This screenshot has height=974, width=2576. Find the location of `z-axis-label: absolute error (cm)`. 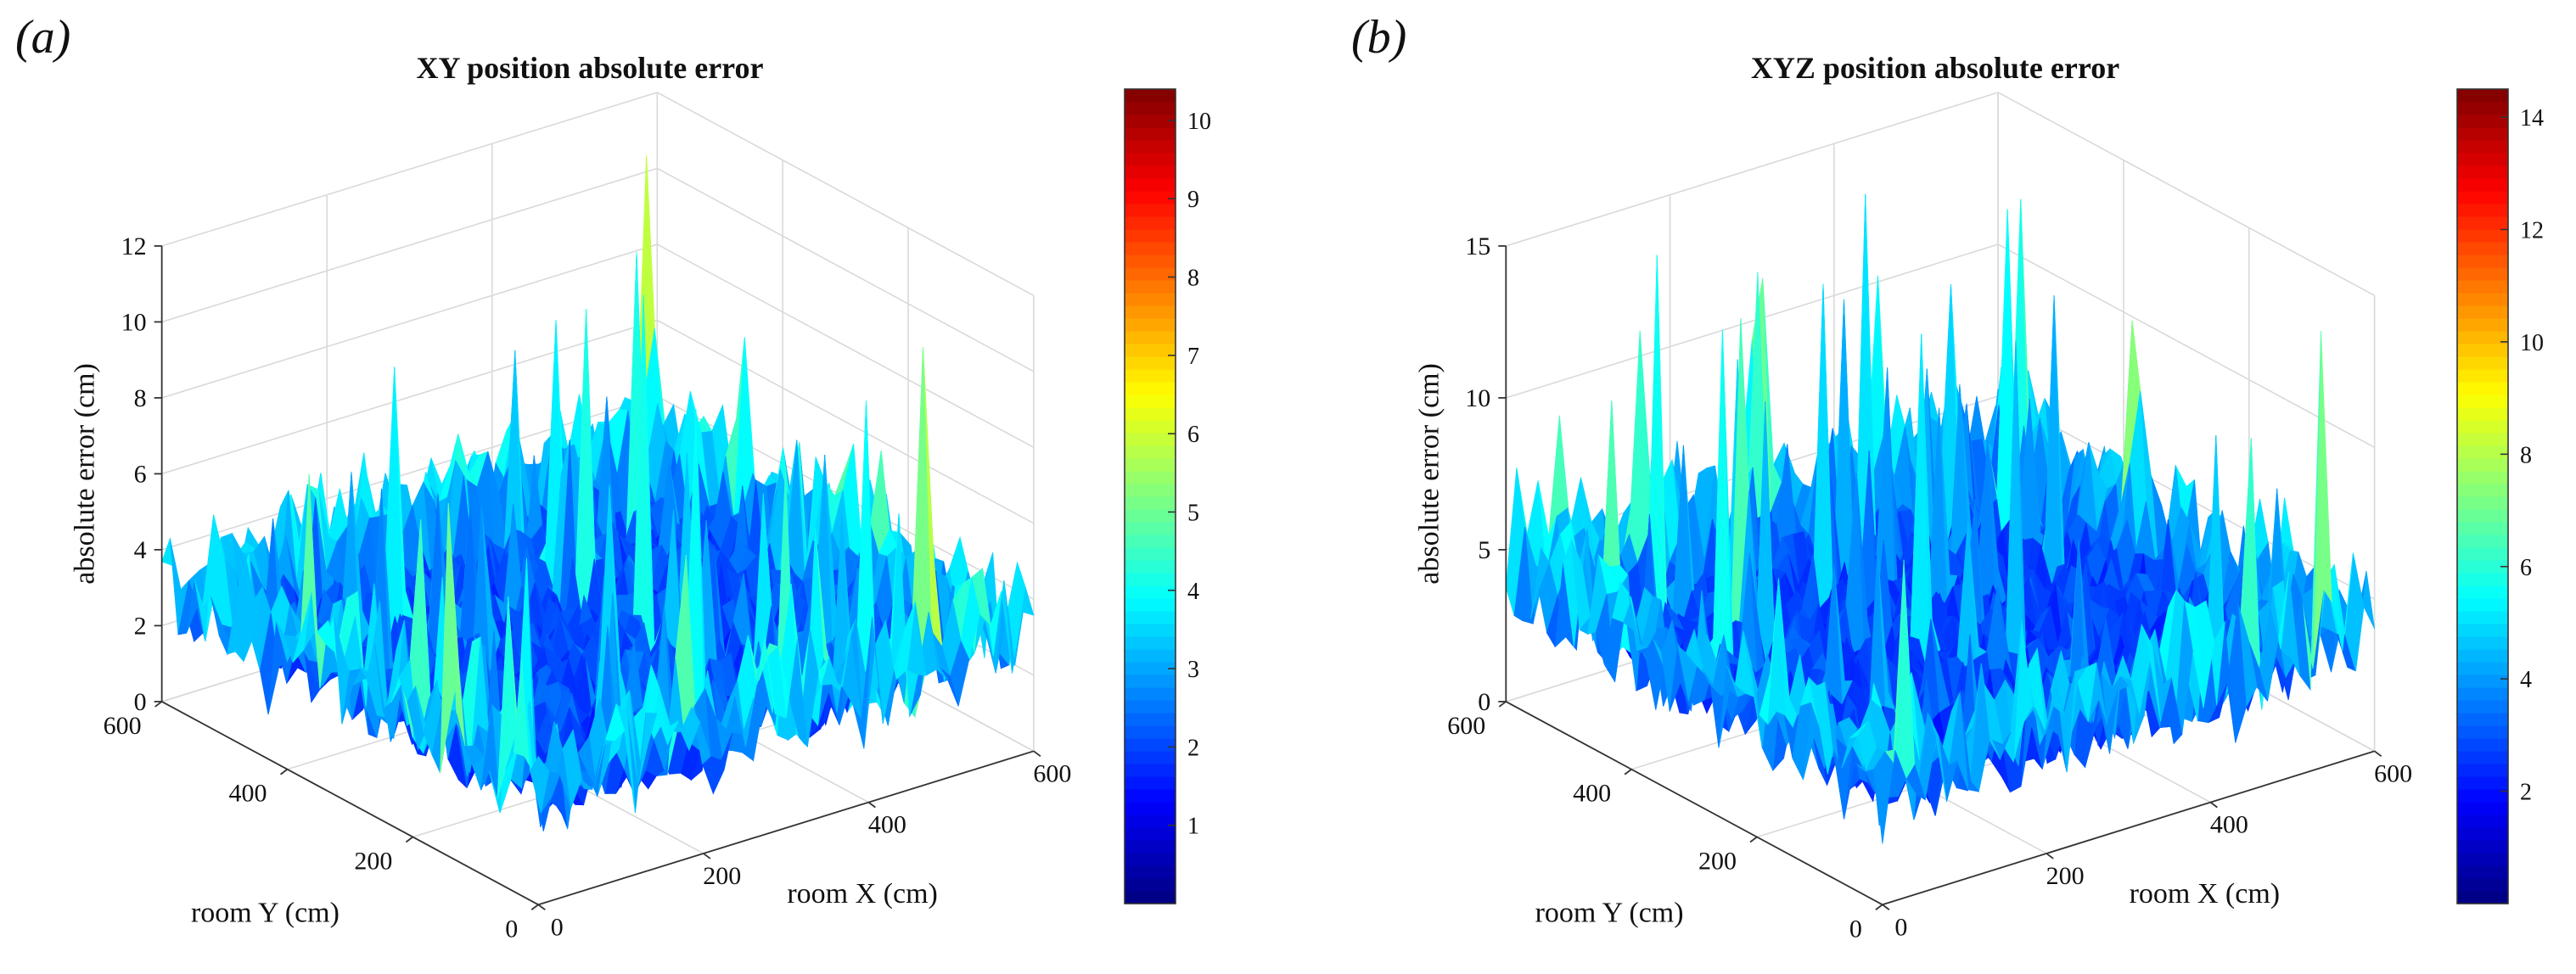

z-axis-label: absolute error (cm) is located at coordinates (1429, 474).